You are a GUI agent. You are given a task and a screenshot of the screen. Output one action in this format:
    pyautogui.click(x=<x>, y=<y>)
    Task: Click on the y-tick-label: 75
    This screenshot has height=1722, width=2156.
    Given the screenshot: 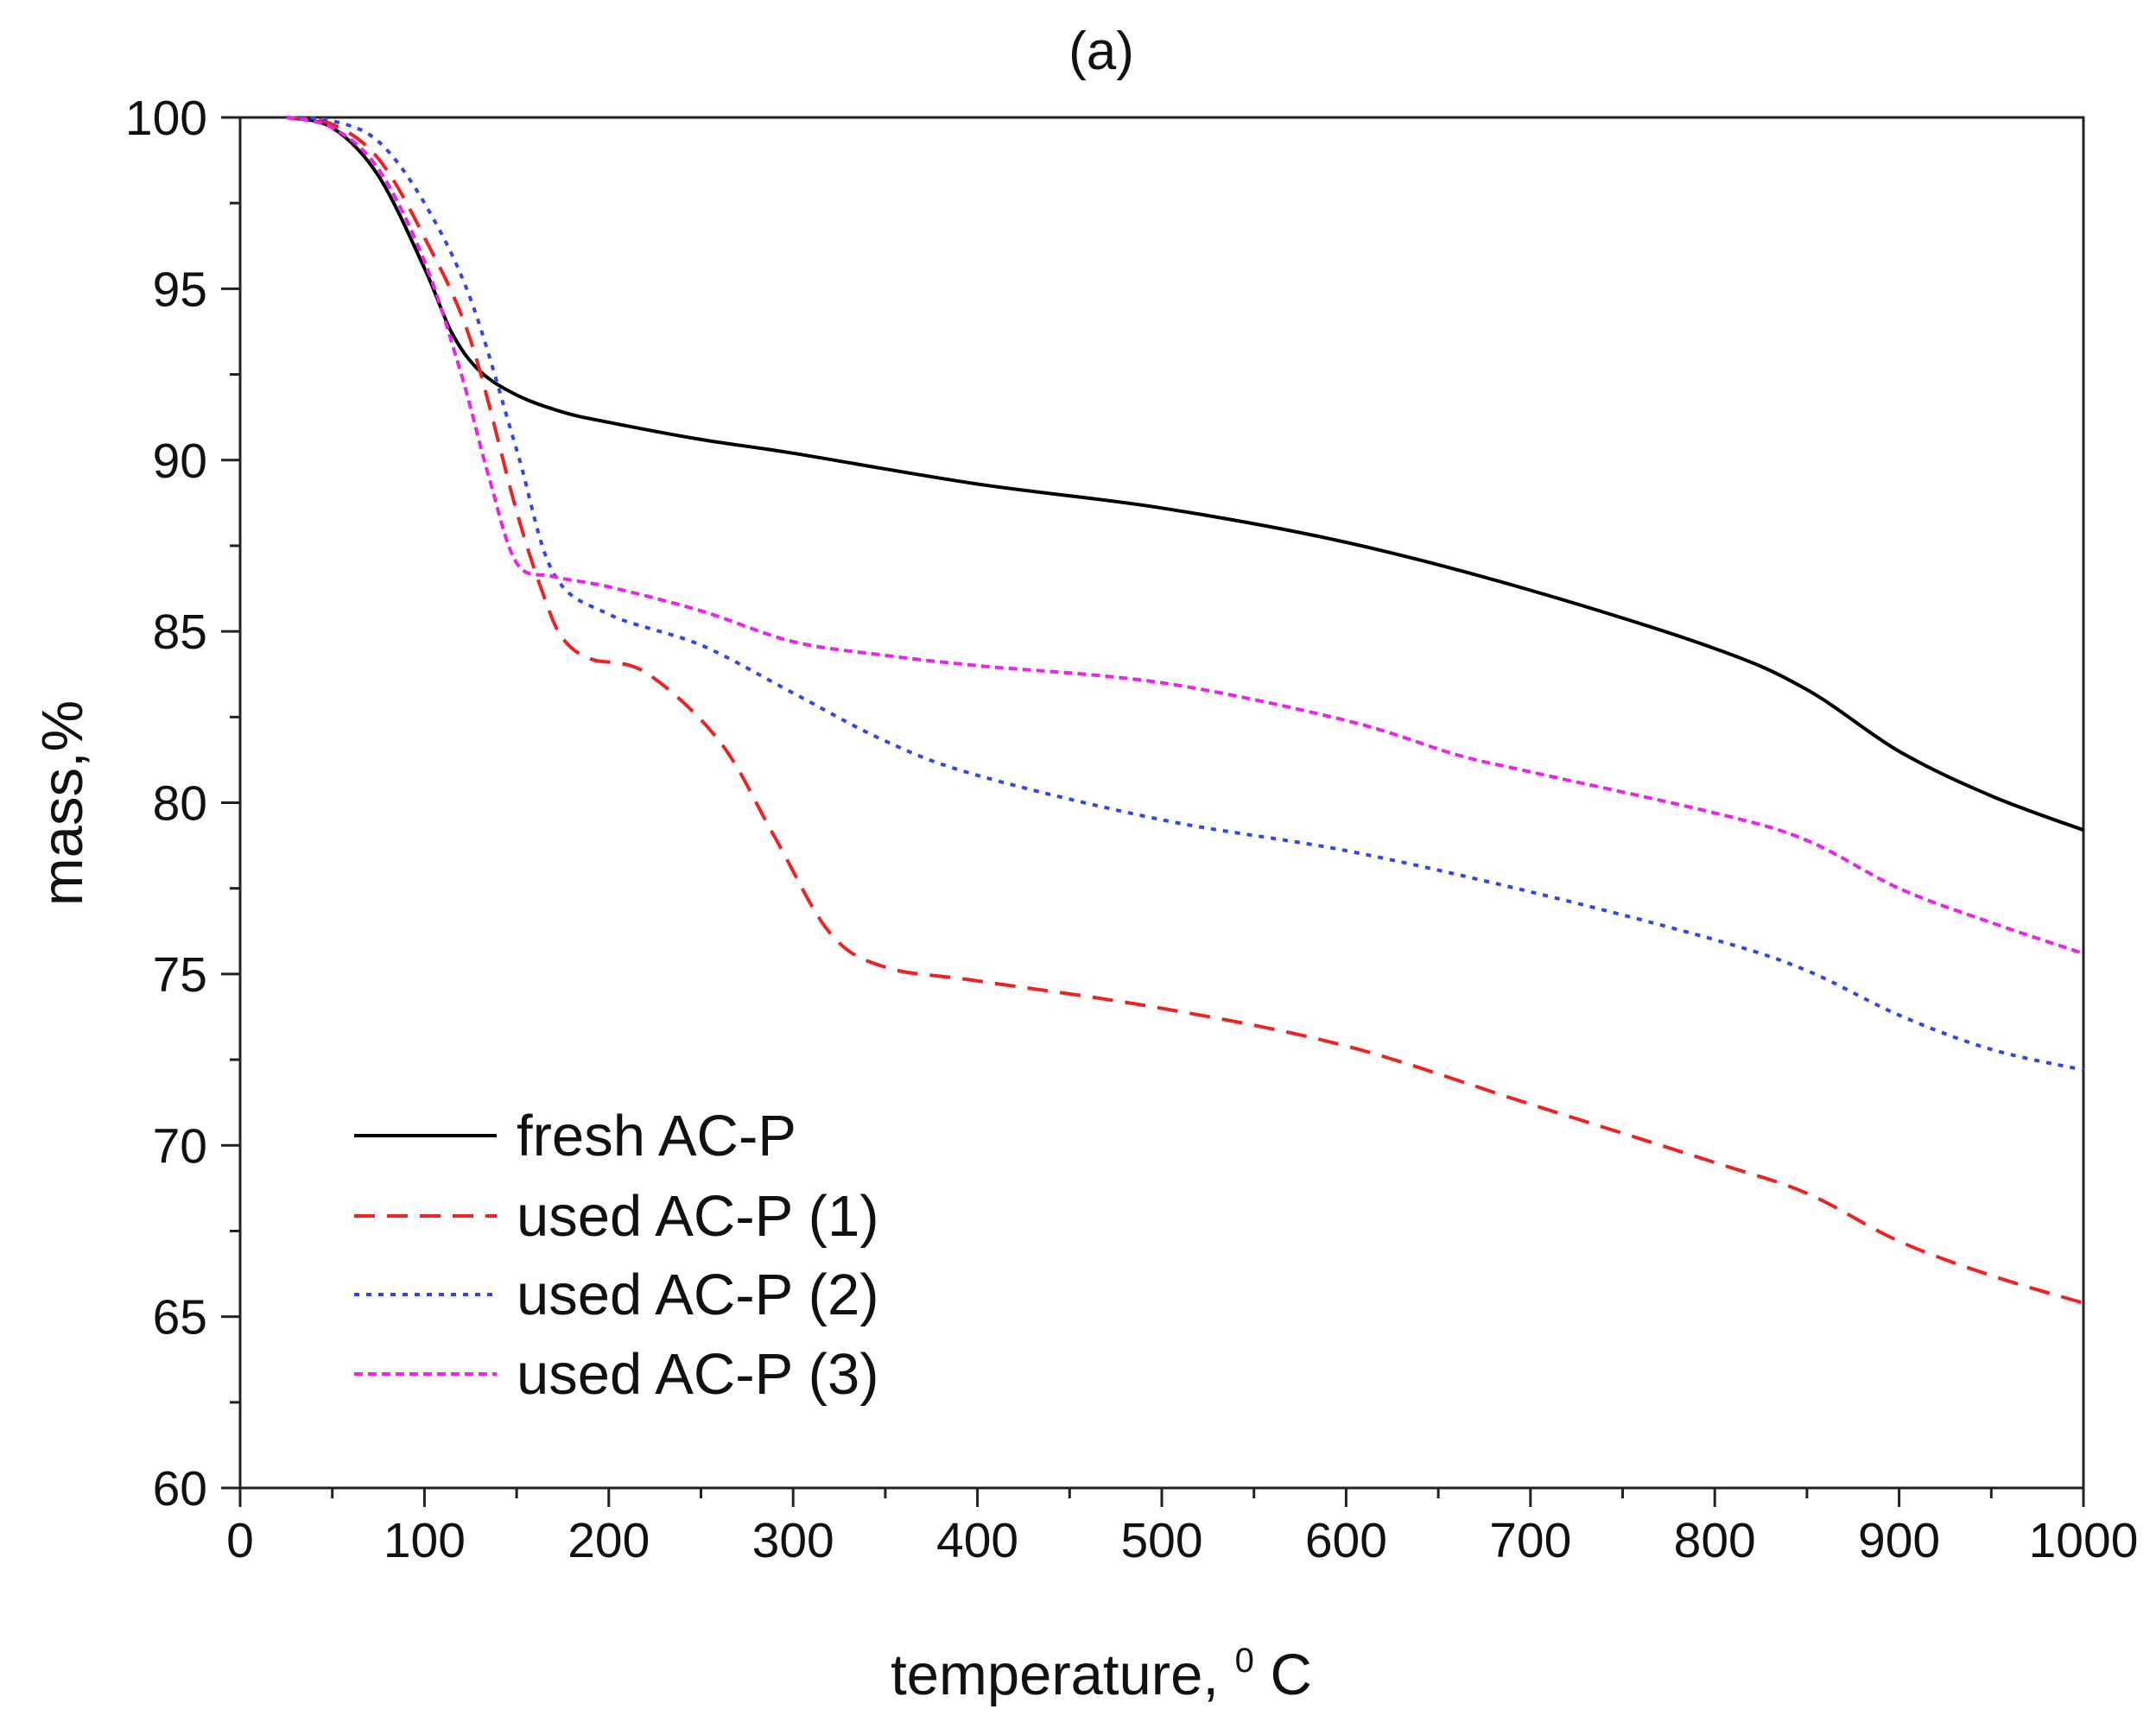 What is the action you would take?
    pyautogui.click(x=180, y=975)
    